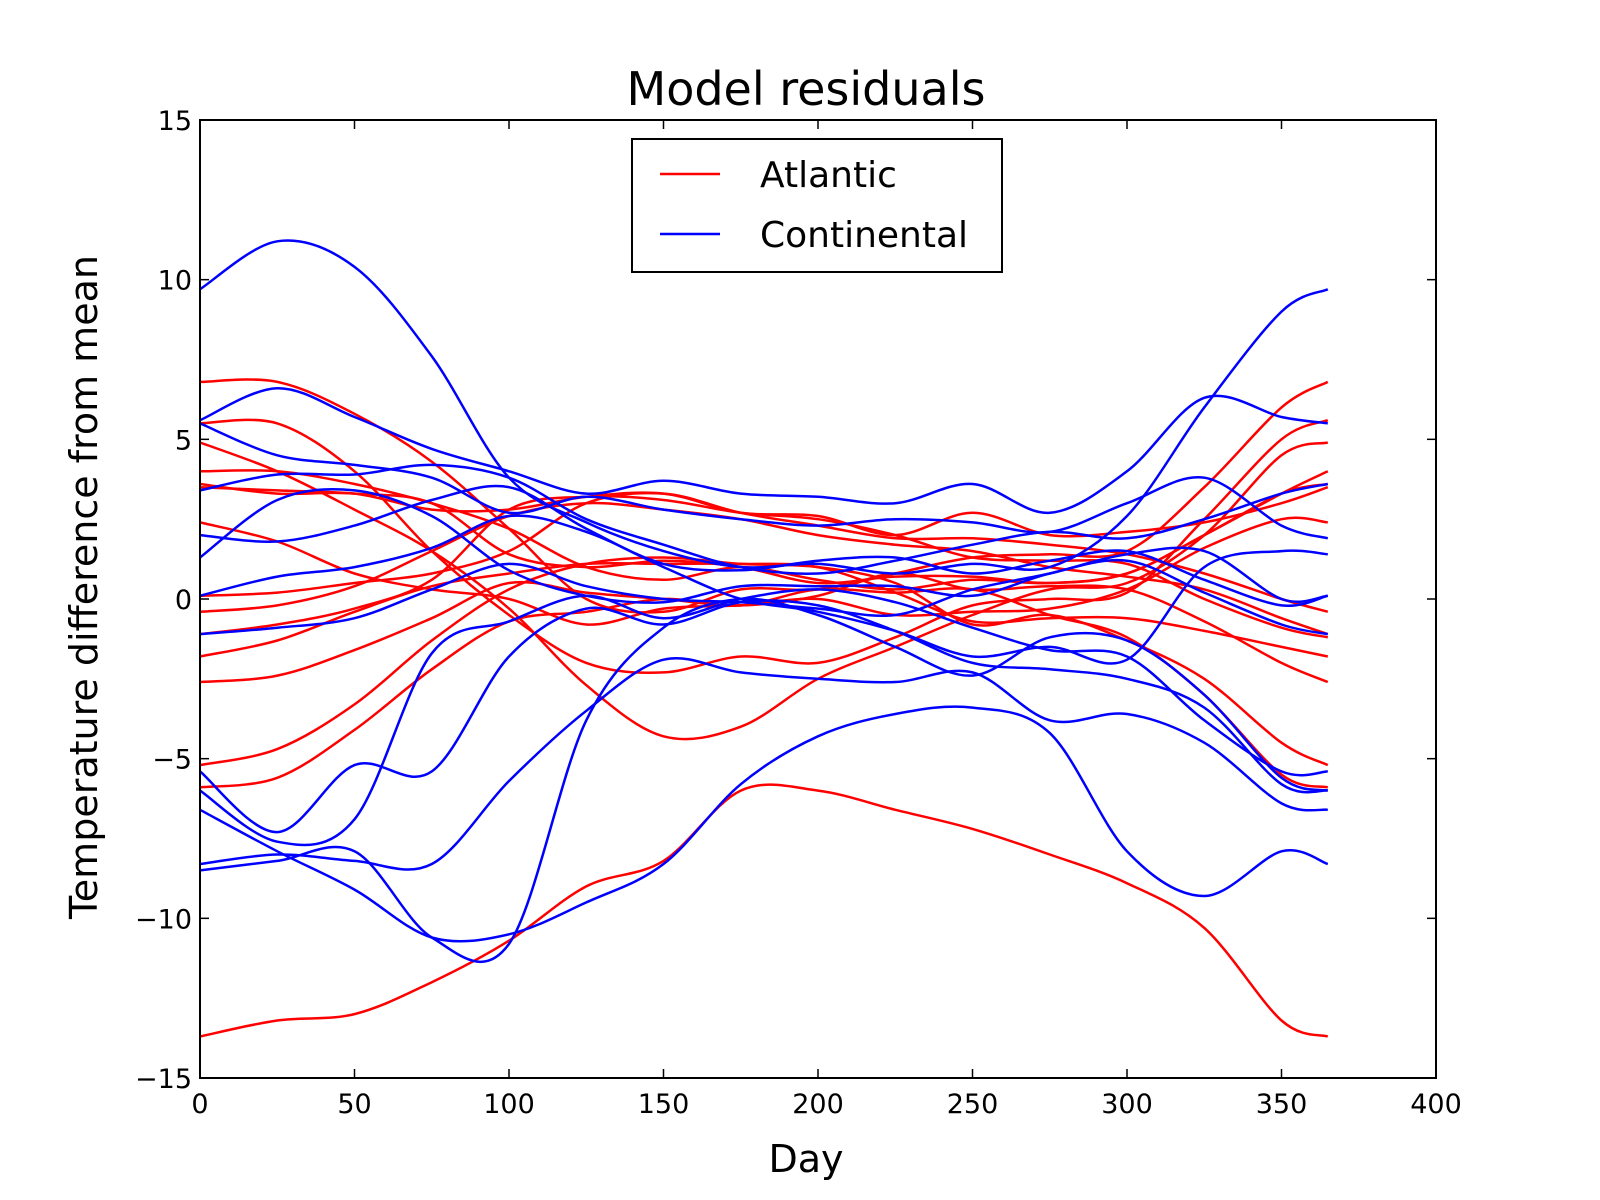  I want to click on x-tick-label: 250, so click(973, 1104).